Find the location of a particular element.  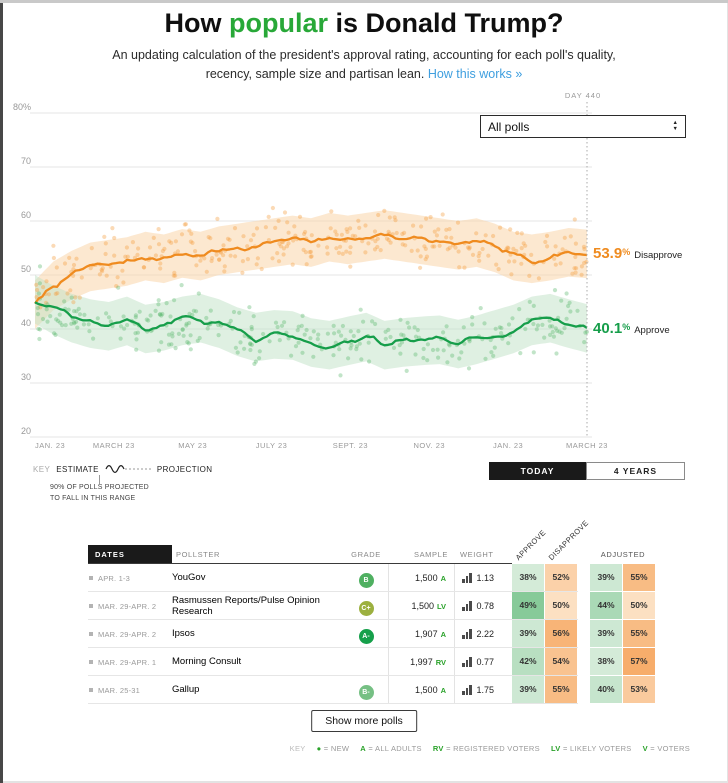

approve-cell: 38% is located at coordinates (528, 577).